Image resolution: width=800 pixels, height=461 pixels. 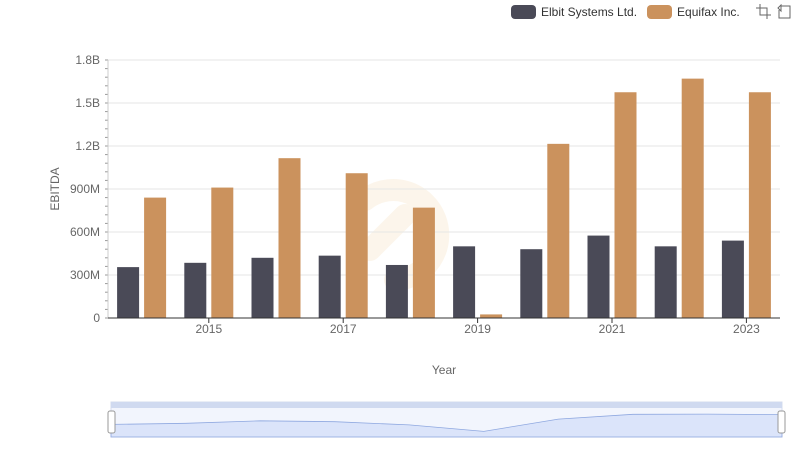 I want to click on zoom-icon, so click(x=763, y=11).